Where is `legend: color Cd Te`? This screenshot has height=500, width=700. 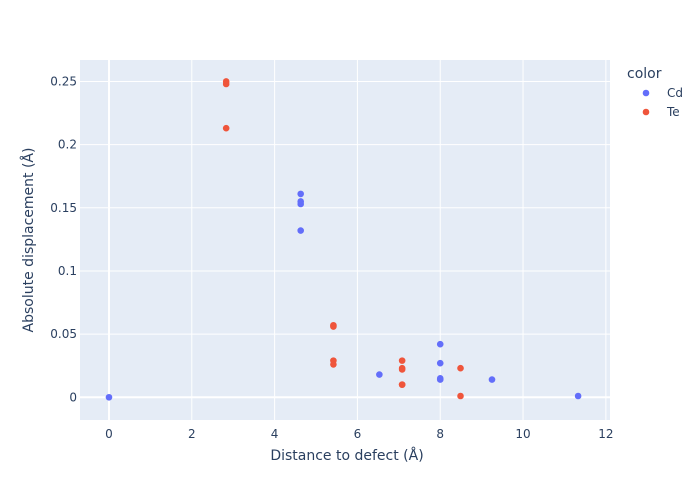 legend: color Cd Te is located at coordinates (655, 92).